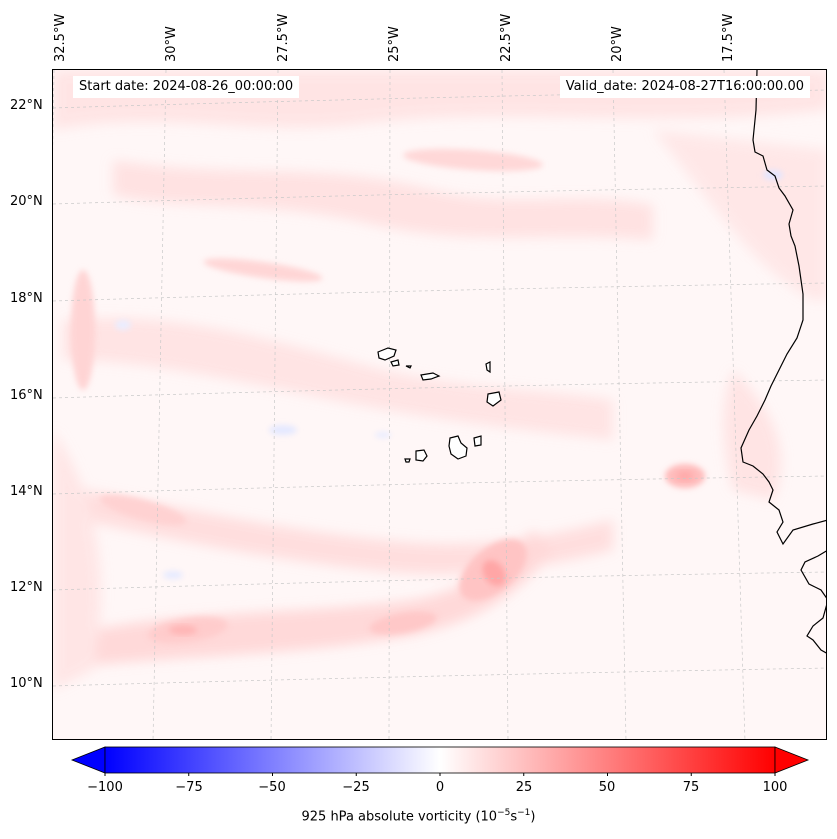 This screenshot has width=837, height=839. I want to click on colorbar-extend-min, so click(88, 760).